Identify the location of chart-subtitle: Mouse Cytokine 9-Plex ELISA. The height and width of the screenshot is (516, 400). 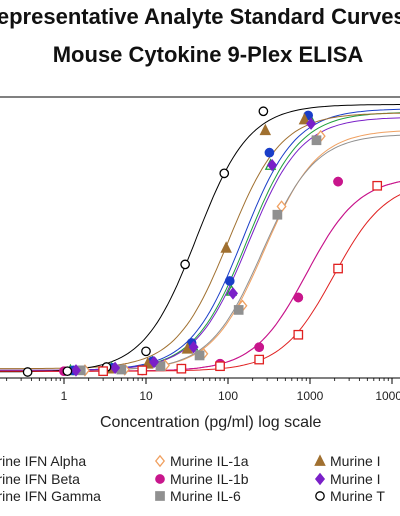
(208, 54).